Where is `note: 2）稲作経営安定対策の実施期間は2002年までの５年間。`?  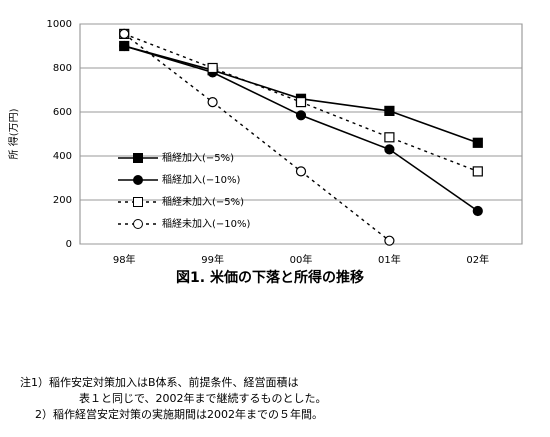 note: 2）稲作経営安定対策の実施期間は2002年までの５年間。 is located at coordinates (179, 414).